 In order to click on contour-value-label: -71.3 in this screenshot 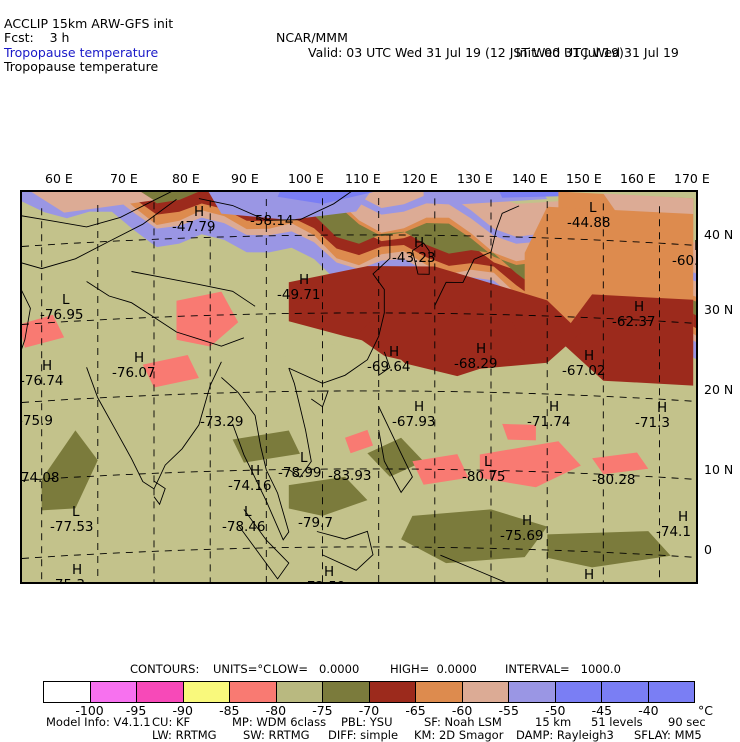, I will do `click(652, 423)`.